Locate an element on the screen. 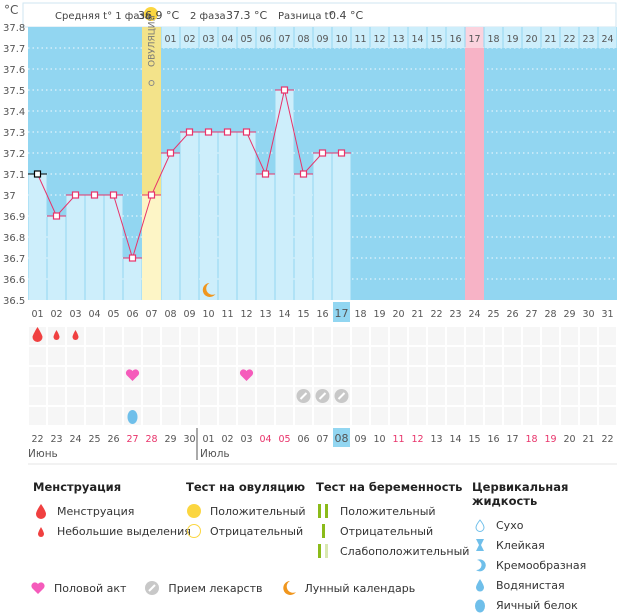 Image resolution: width=626 pixels, height=615 pixels. calendar-date-label: 23 is located at coordinates (56, 439).